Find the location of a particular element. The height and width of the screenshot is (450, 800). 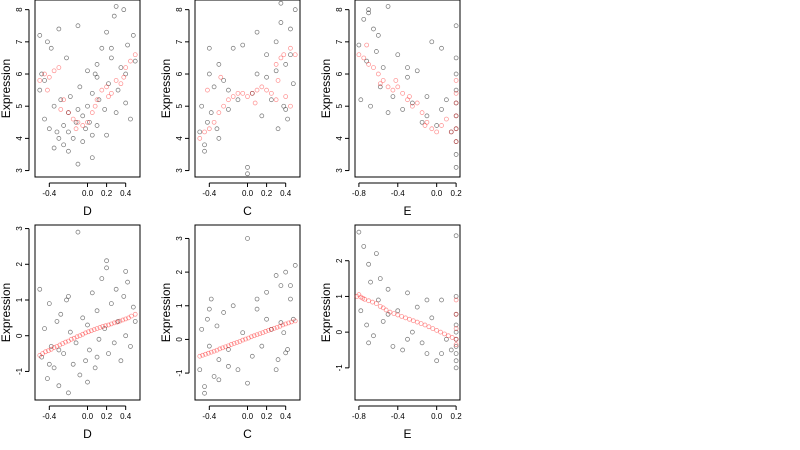

y-axis-title: Expression is located at coordinates (6, 312).